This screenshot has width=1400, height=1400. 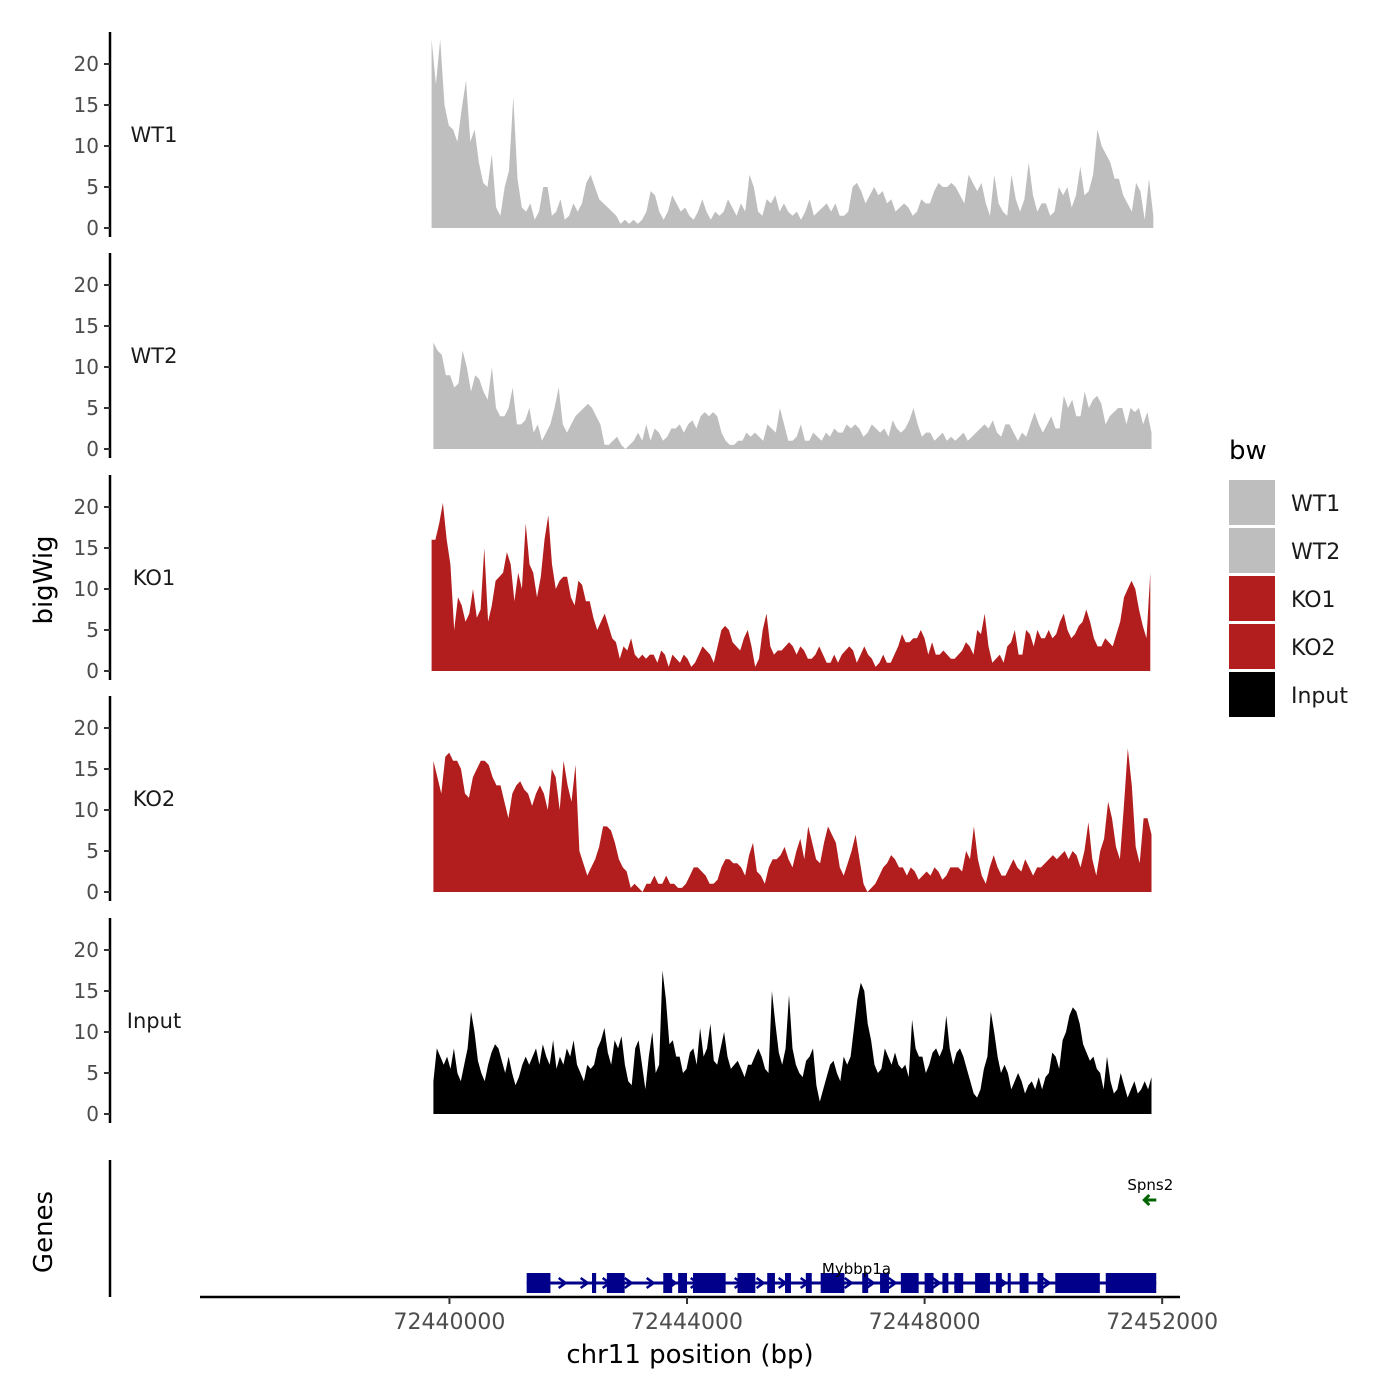 What do you see at coordinates (154, 799) in the screenshot?
I see `track-label: KO2` at bounding box center [154, 799].